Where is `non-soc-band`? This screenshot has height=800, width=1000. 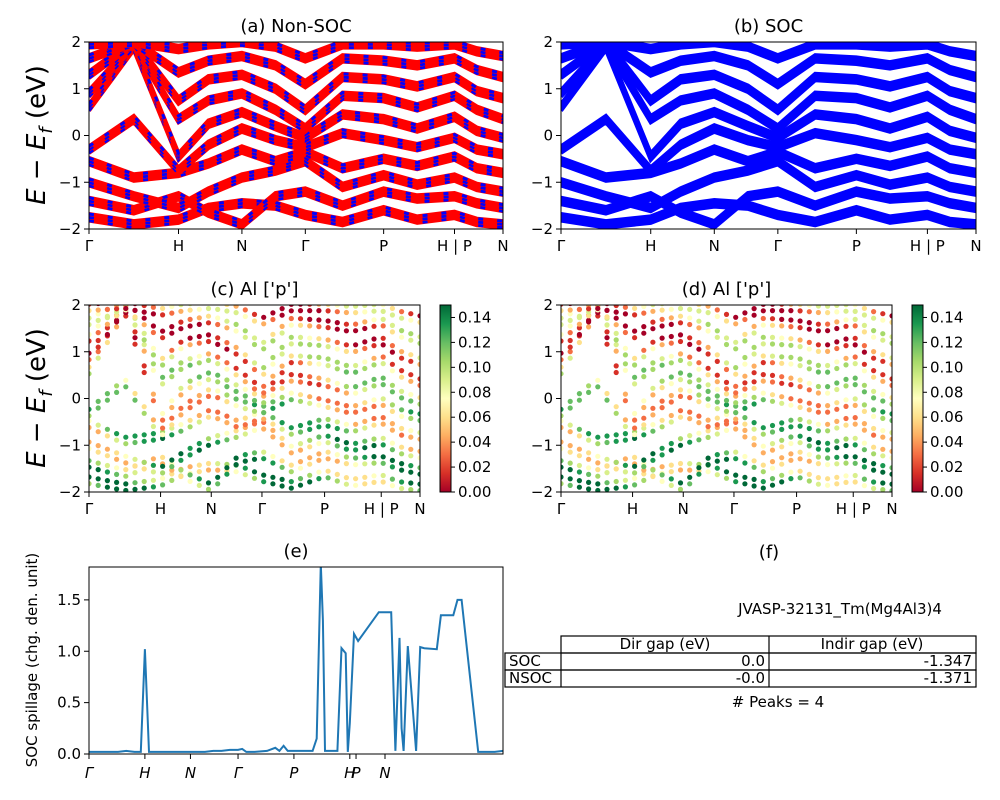 non-soc-band is located at coordinates (296, 77).